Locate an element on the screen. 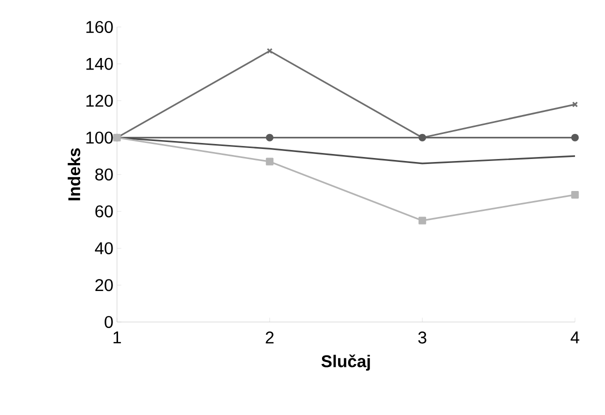 The width and height of the screenshot is (605, 415). y-tick-label: 120 is located at coordinates (99, 100).